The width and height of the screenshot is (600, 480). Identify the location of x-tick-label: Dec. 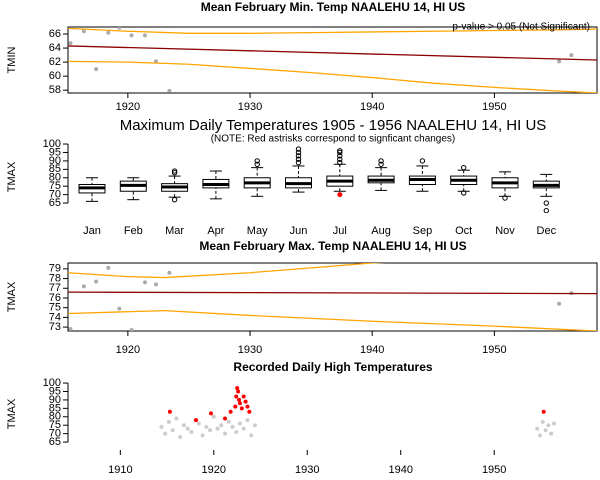
(547, 231).